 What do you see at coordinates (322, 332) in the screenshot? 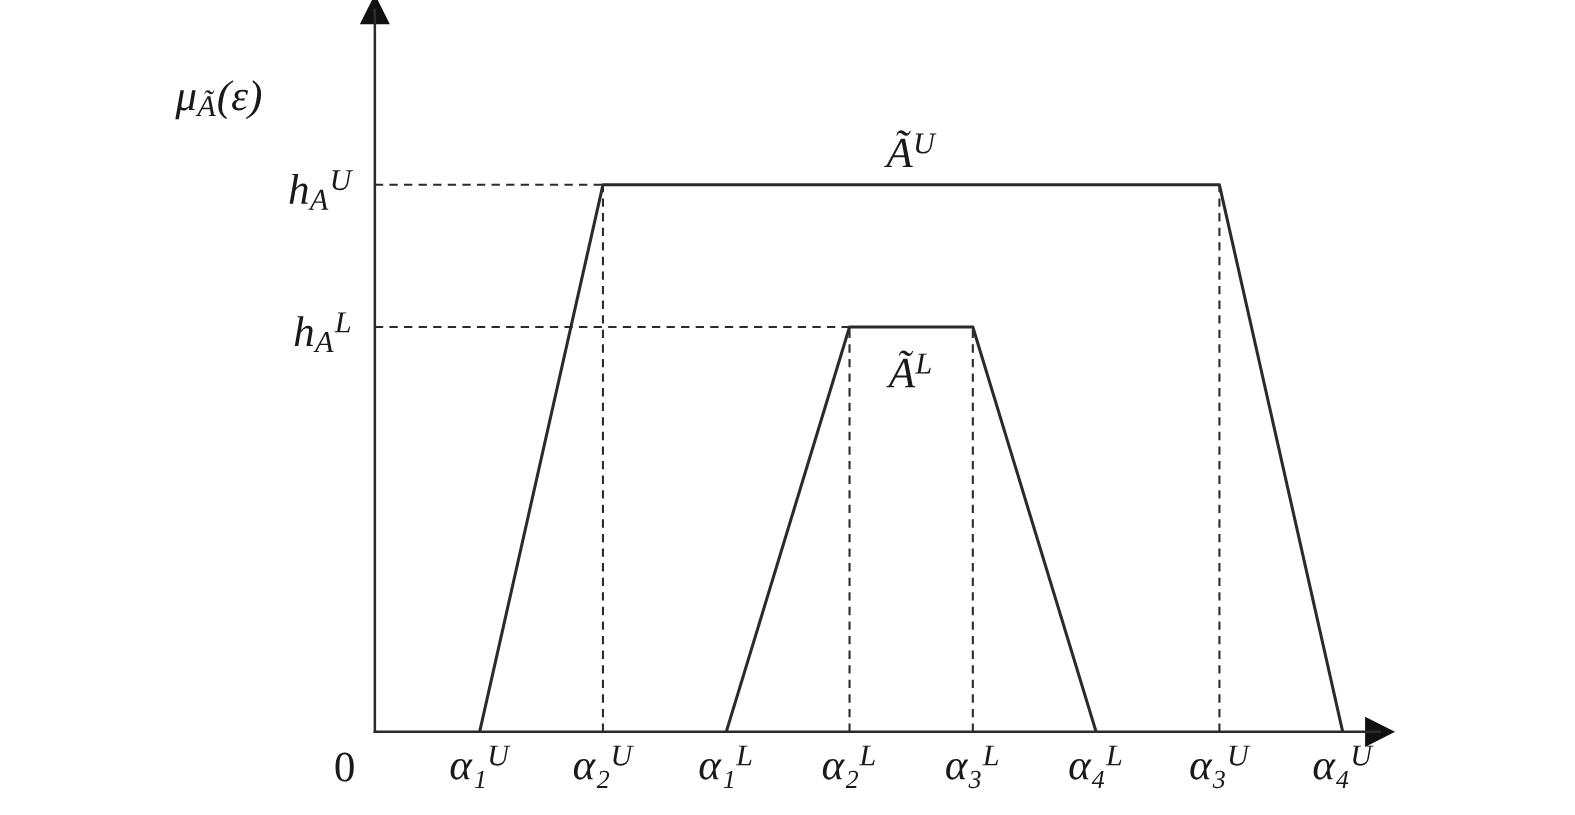
I see `ref-line-label: h$_{A}$$^{L}$` at bounding box center [322, 332].